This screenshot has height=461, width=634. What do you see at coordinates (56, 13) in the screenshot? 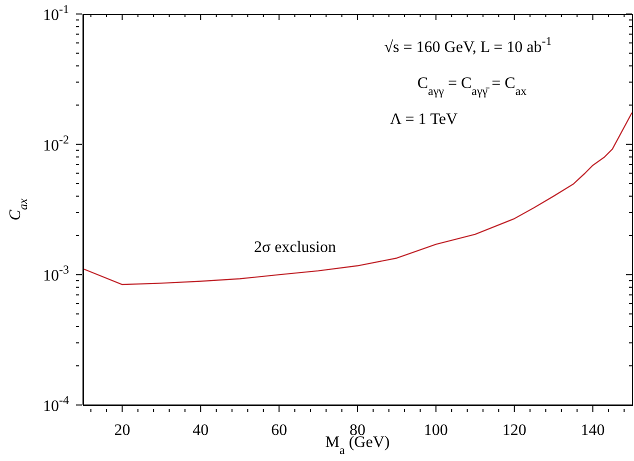
I see `y-tick-label: 10$^{-1}$` at bounding box center [56, 13].